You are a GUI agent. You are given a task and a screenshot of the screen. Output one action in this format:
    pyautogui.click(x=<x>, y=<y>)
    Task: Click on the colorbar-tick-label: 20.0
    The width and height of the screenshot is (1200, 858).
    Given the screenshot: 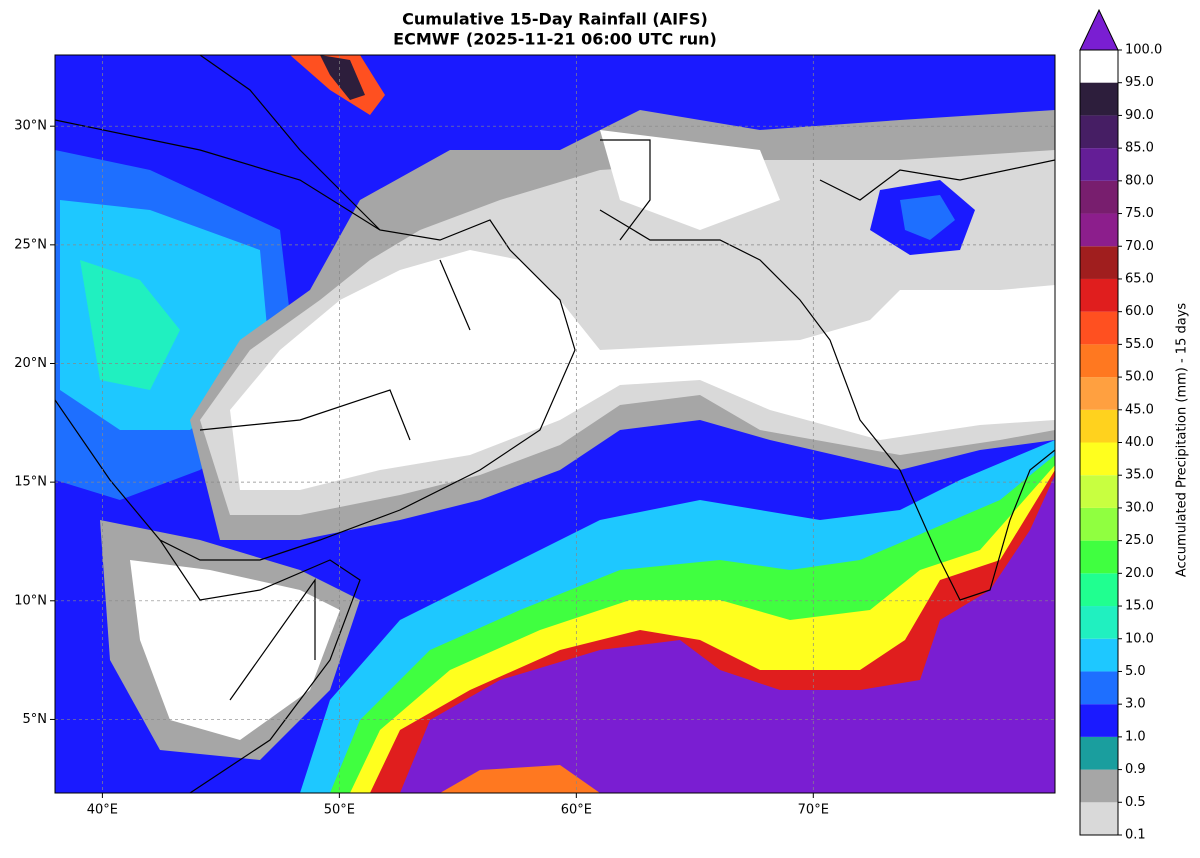 What is the action you would take?
    pyautogui.click(x=1139, y=573)
    